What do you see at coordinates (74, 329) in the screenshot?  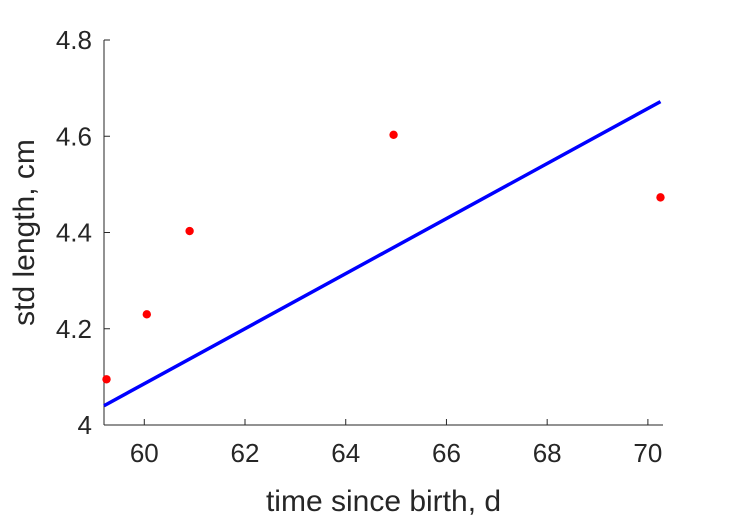 I see `y-tick-label: 4.2` at bounding box center [74, 329].